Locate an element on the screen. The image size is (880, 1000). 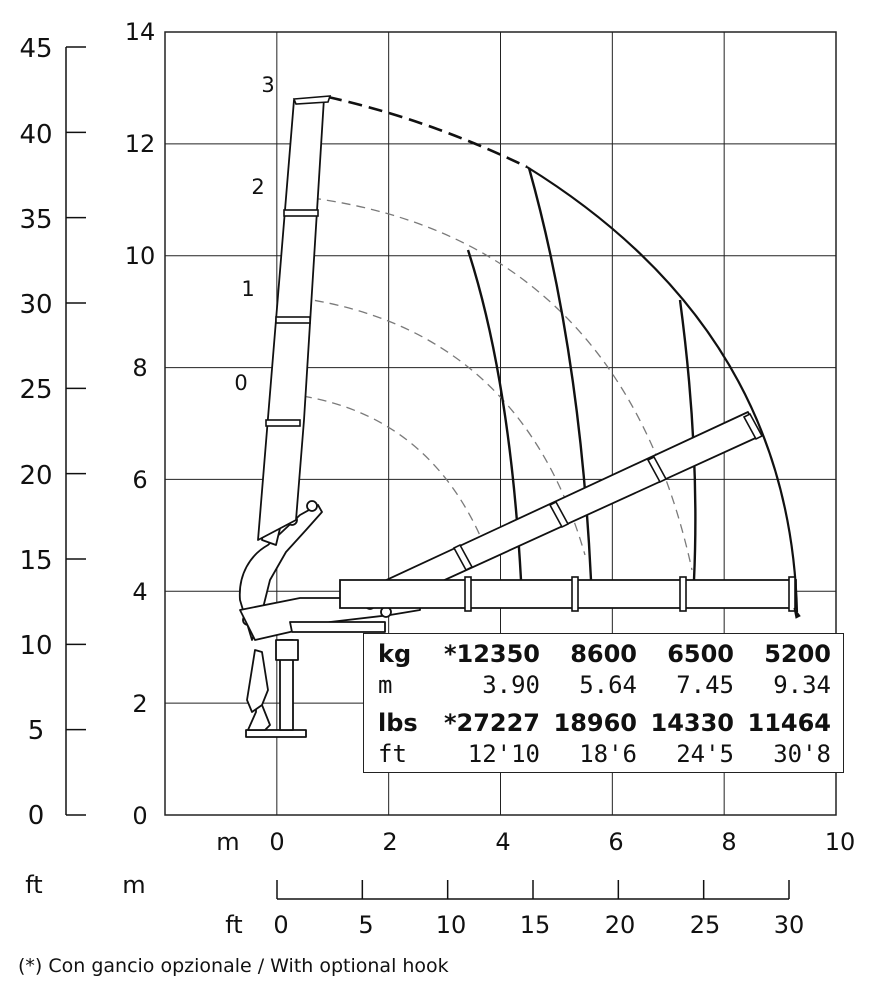
y-ft-tick-10: 10 is located at coordinates (35, 646).